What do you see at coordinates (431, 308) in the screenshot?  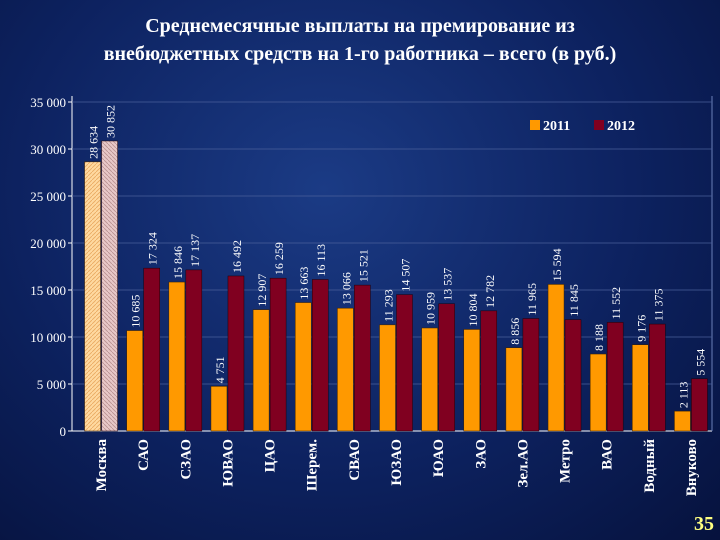 I see `data-label-2011: 10 959` at bounding box center [431, 308].